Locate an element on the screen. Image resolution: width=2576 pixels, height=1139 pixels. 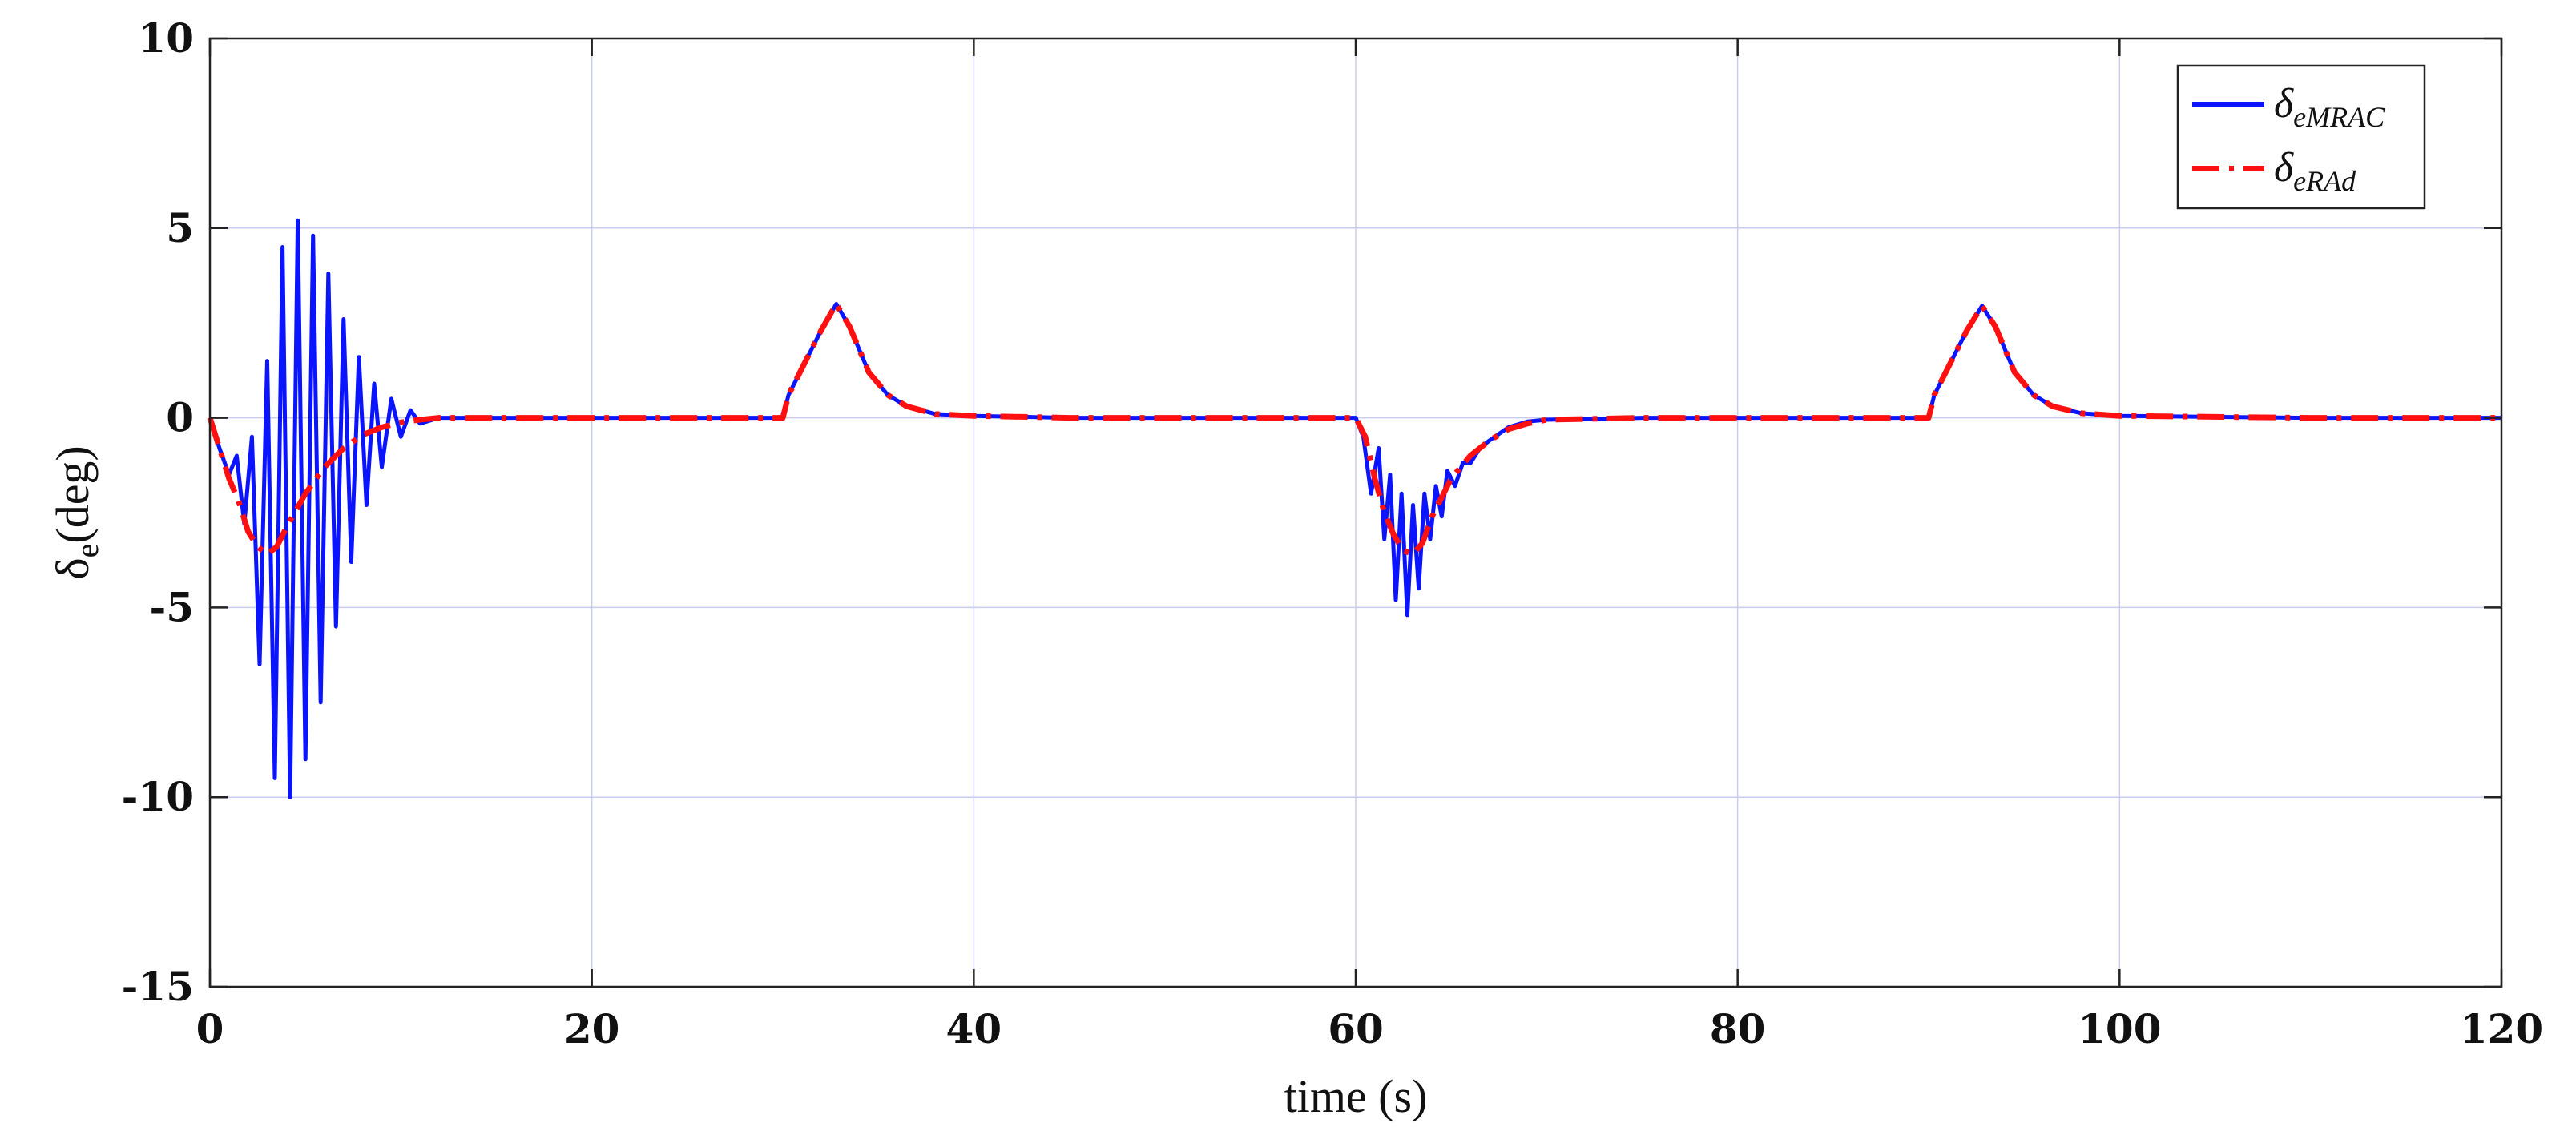
legend-box is located at coordinates (2301, 137).